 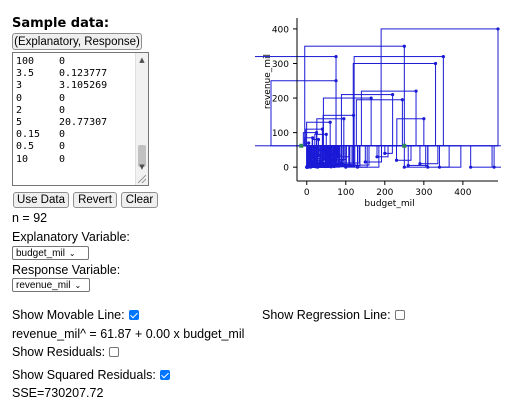 What do you see at coordinates (139, 200) in the screenshot?
I see `clear-button: Clear` at bounding box center [139, 200].